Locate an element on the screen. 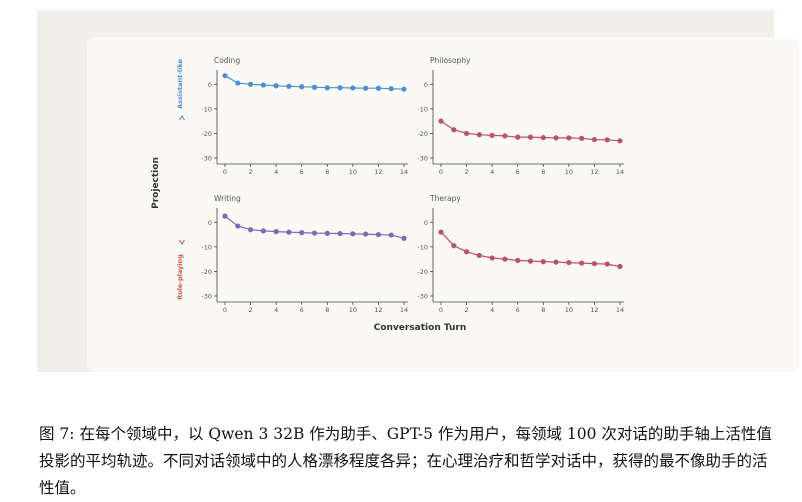 This screenshot has width=802, height=502. y-tick-label-coding: -30 is located at coordinates (206, 159).